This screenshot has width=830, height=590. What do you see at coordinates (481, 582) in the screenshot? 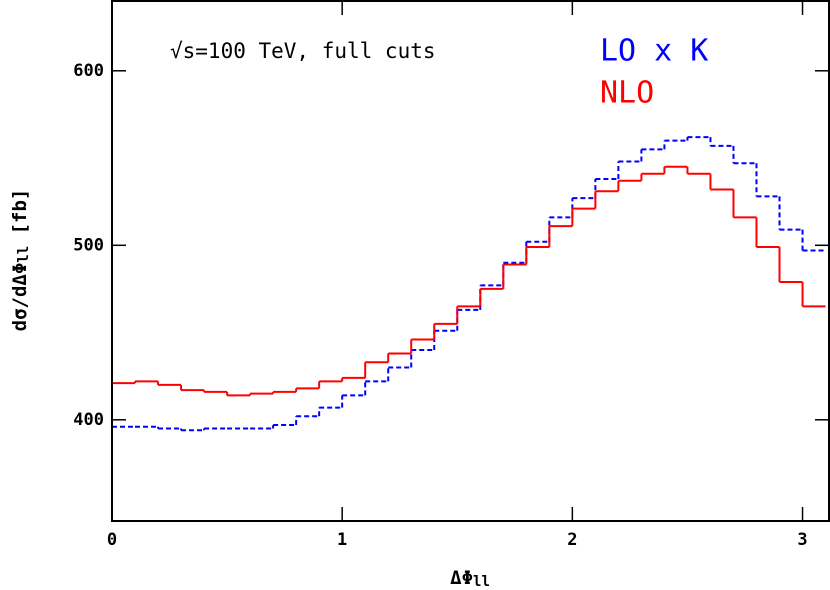
I see `x-axis-label-sub: ll` at bounding box center [481, 582].